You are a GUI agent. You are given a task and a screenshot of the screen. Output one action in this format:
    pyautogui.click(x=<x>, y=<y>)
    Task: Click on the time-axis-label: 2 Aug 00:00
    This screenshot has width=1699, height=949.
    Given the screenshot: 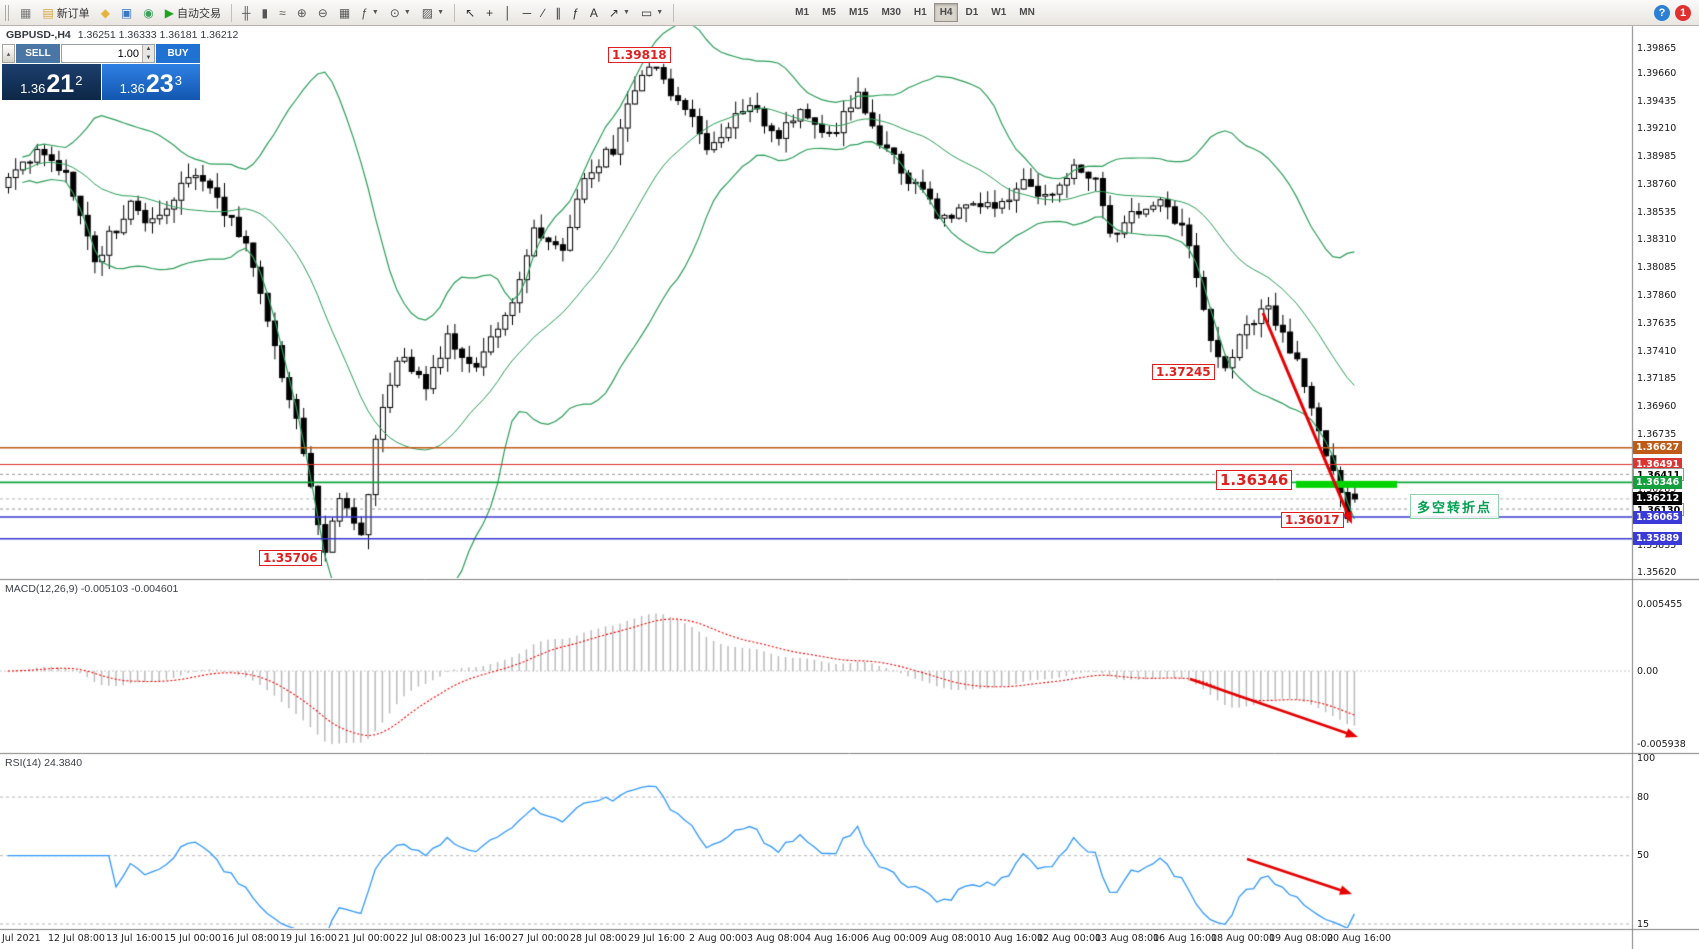 What is the action you would take?
    pyautogui.click(x=718, y=938)
    